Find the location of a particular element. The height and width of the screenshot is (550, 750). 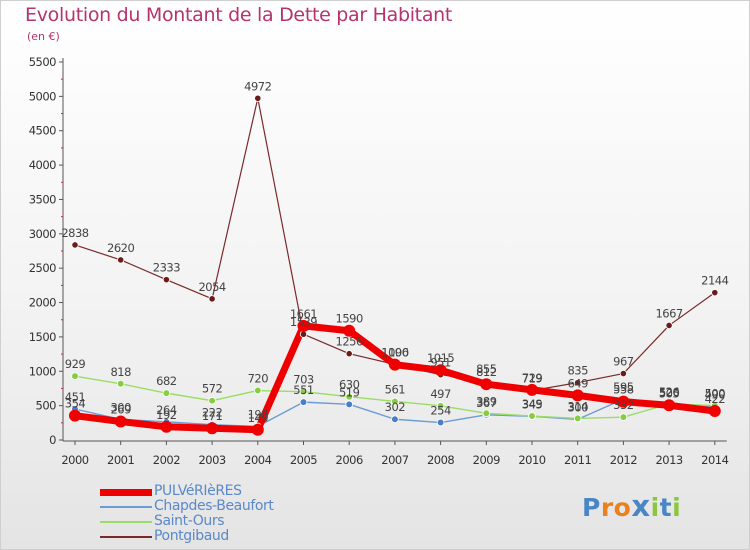

legend-label: Pontgibaud is located at coordinates (191, 536).